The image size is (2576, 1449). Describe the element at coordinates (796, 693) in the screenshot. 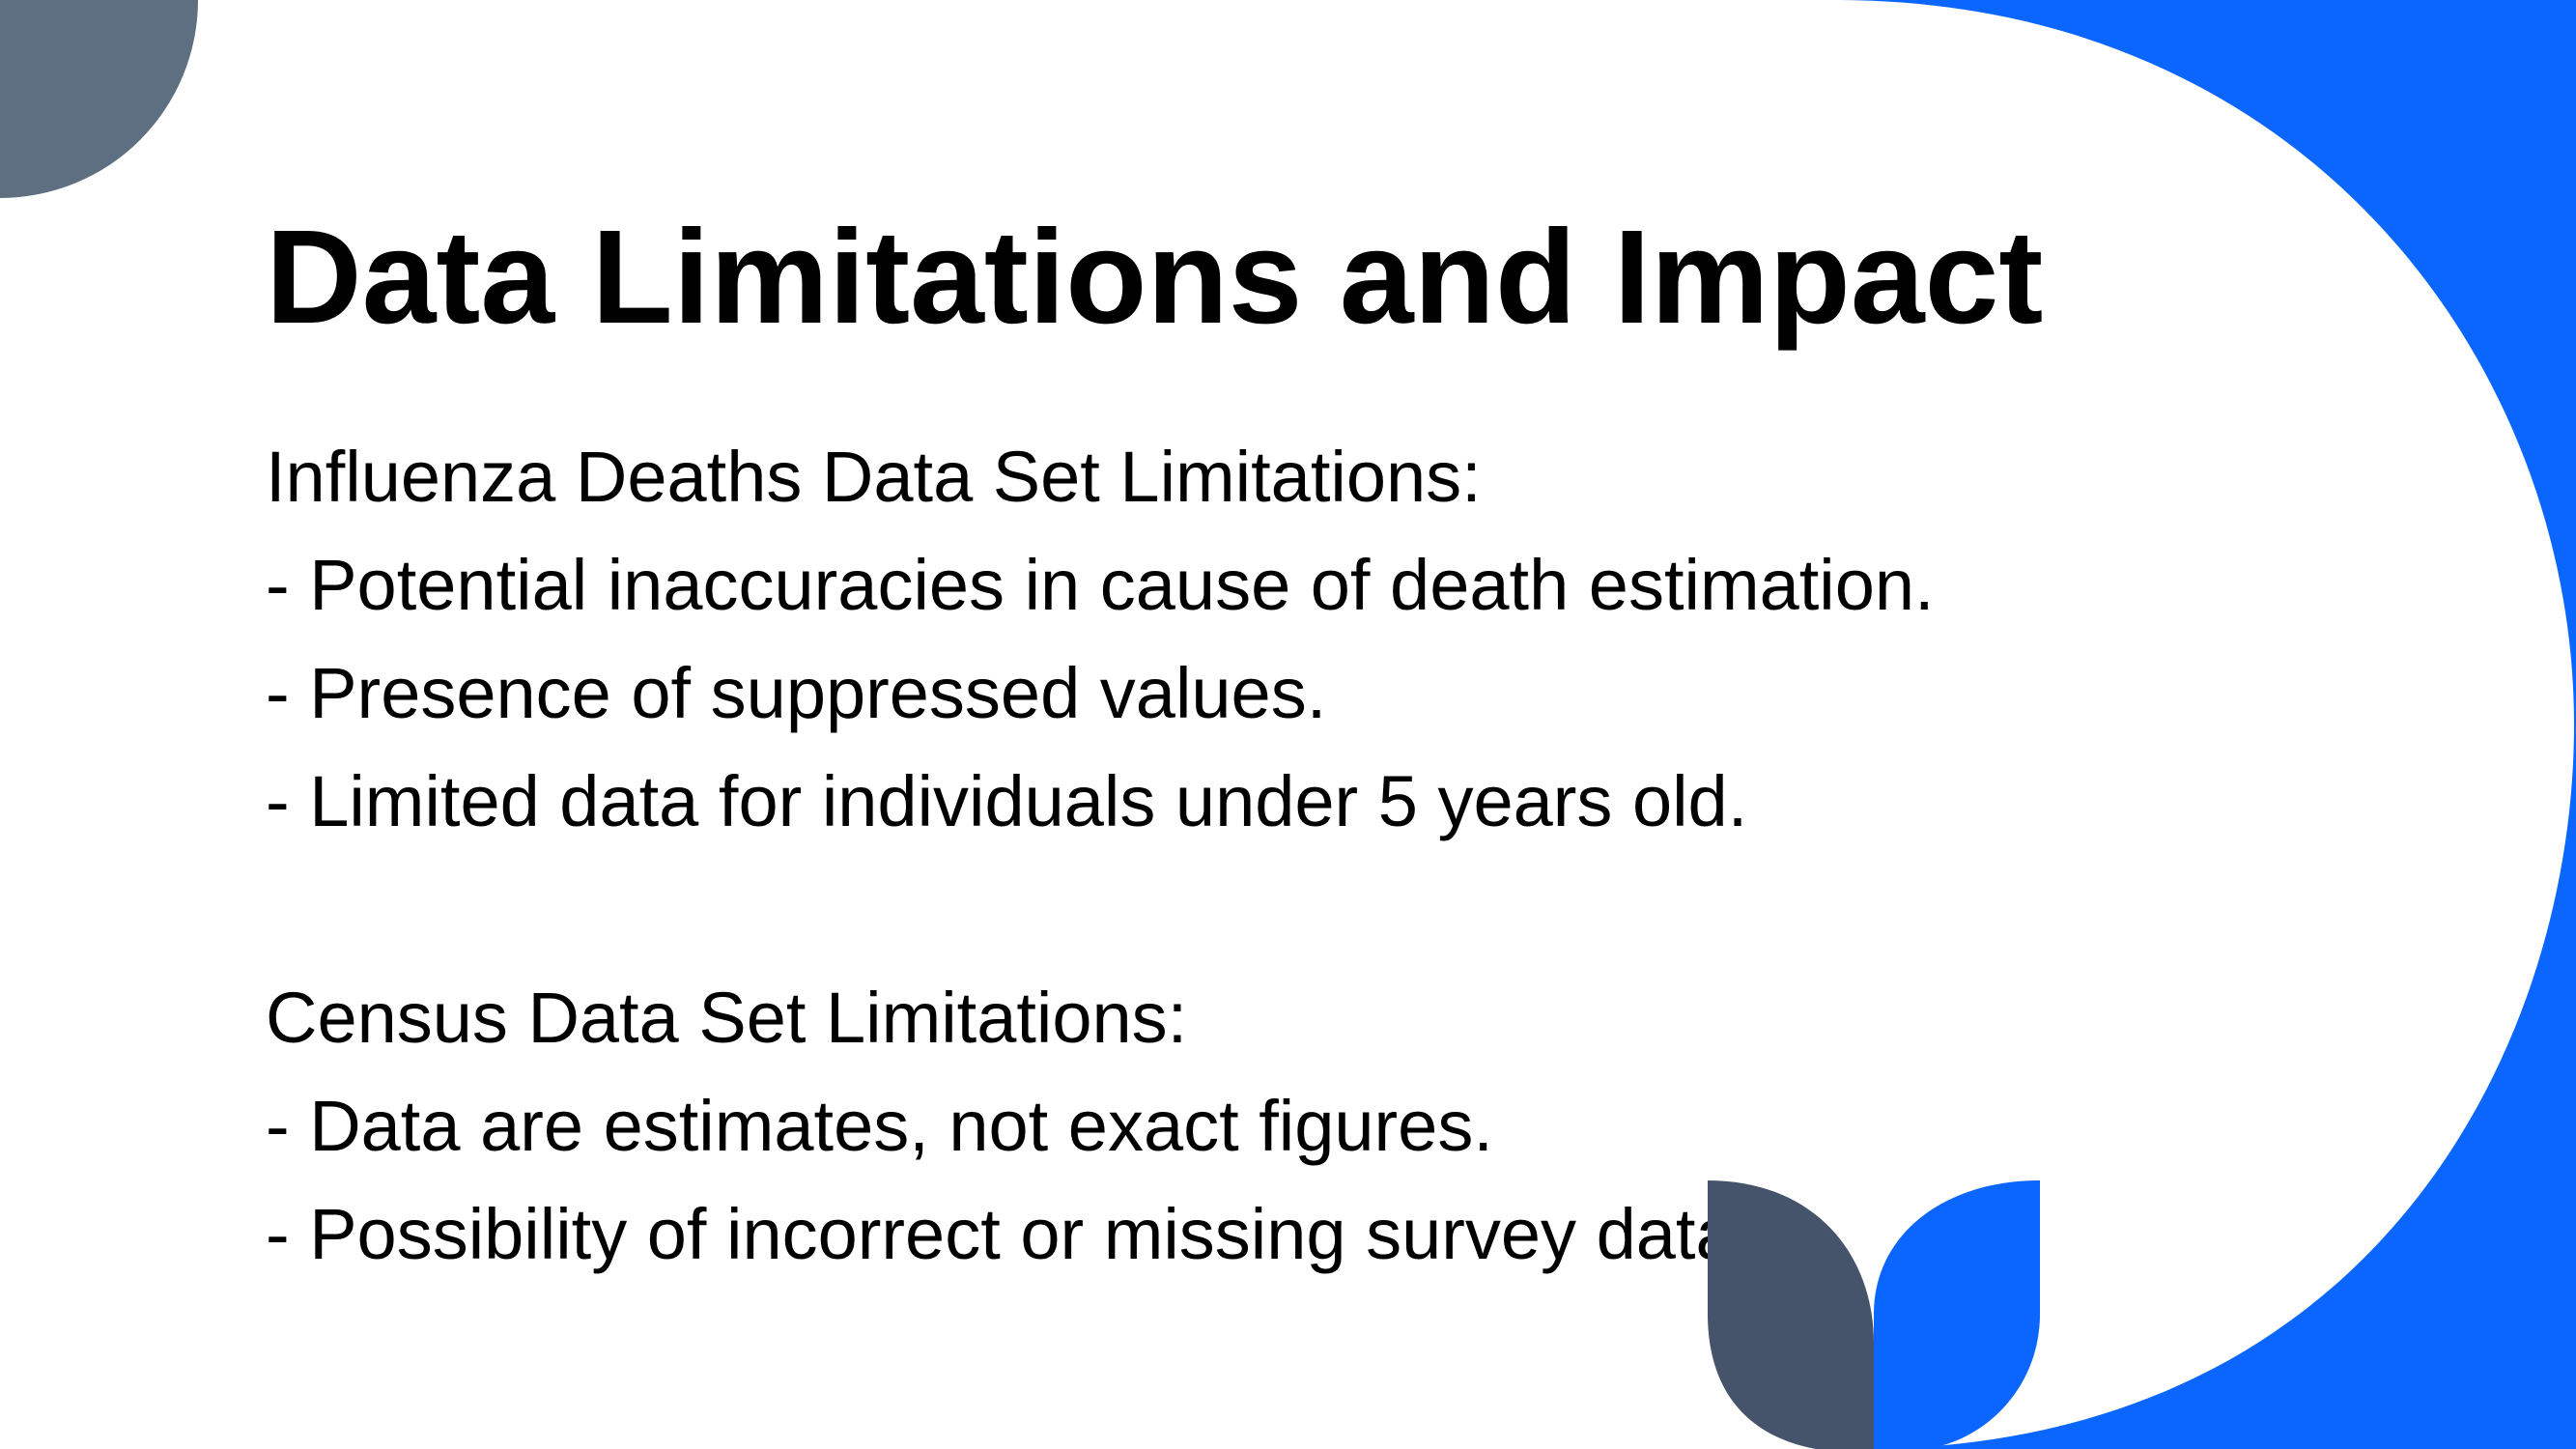

I see `bullet-item: - Presence of suppressed values.` at that location.